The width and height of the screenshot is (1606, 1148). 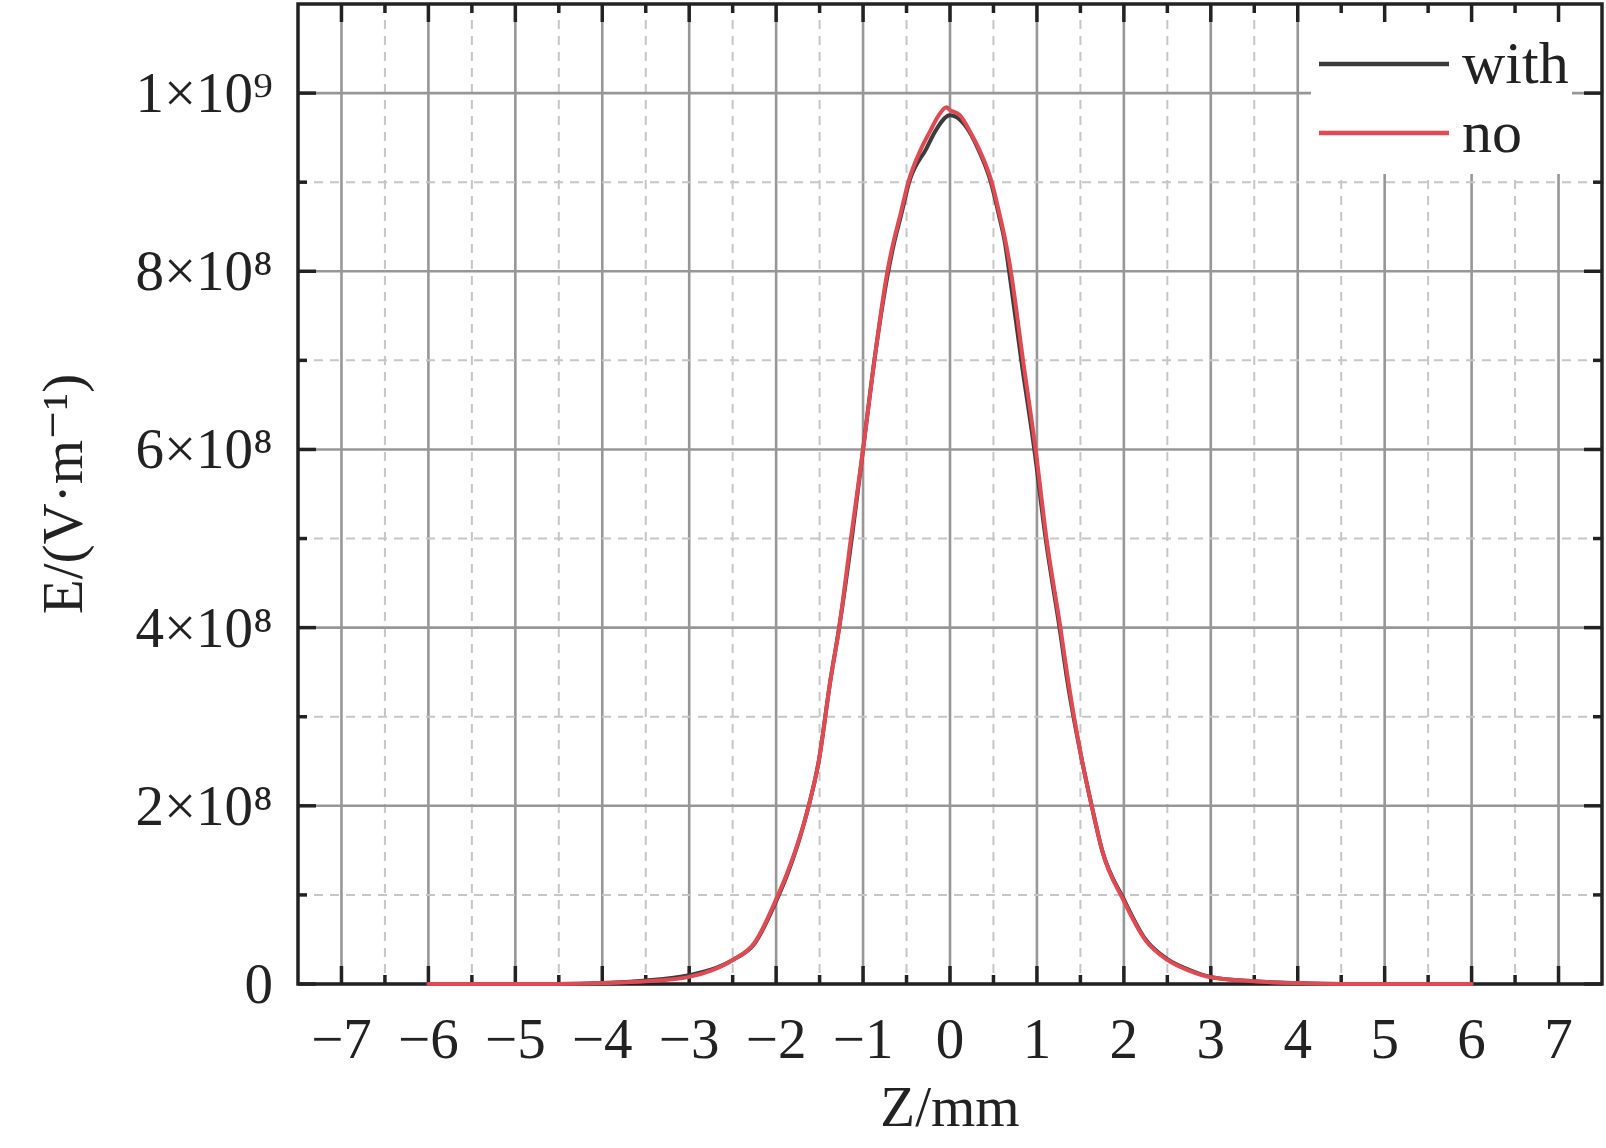 I want to click on x-tick-label: 1, so click(x=1037, y=1038).